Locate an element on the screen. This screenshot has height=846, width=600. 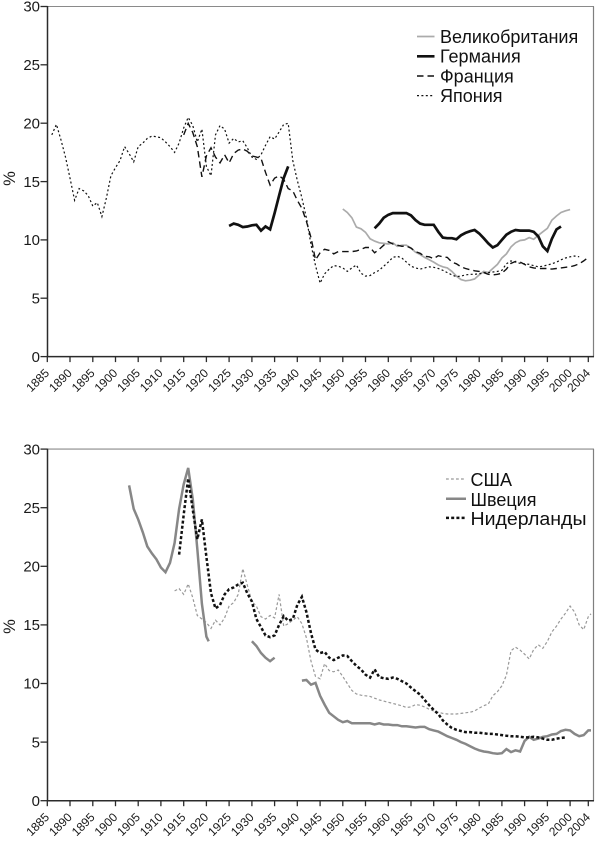
svg-text: Япония is located at coordinates (471, 96).